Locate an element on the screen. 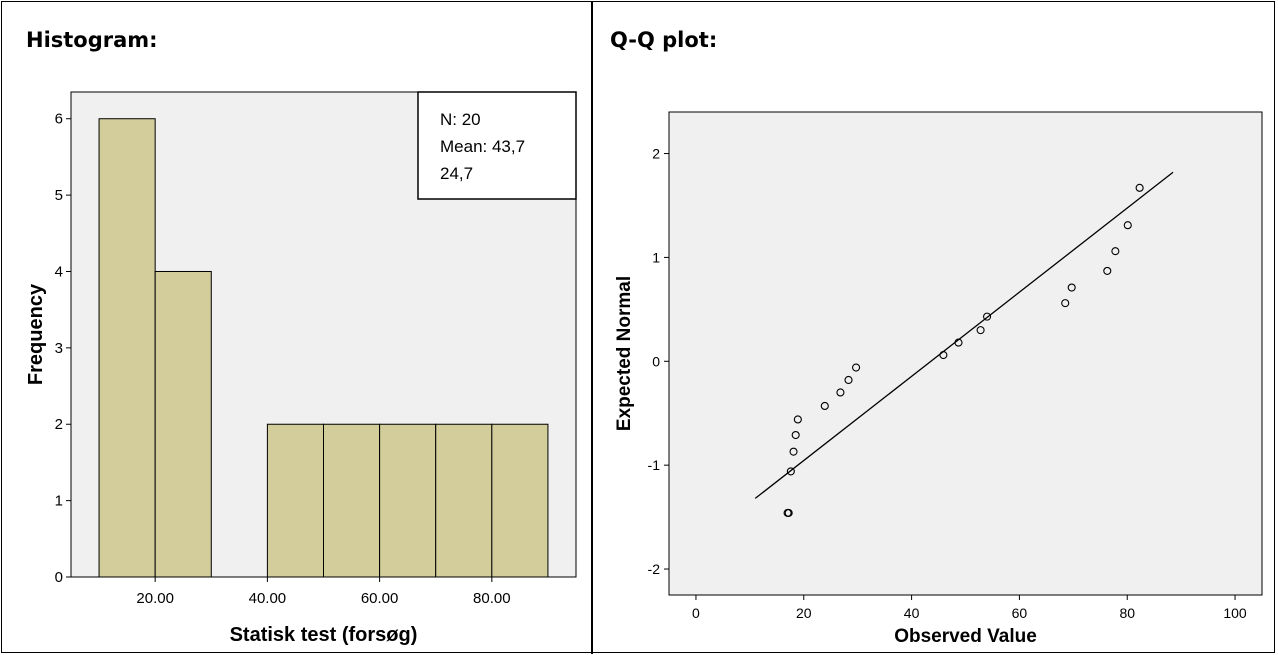 The height and width of the screenshot is (655, 1278). qq-x-tick-label: 100 is located at coordinates (1235, 613).